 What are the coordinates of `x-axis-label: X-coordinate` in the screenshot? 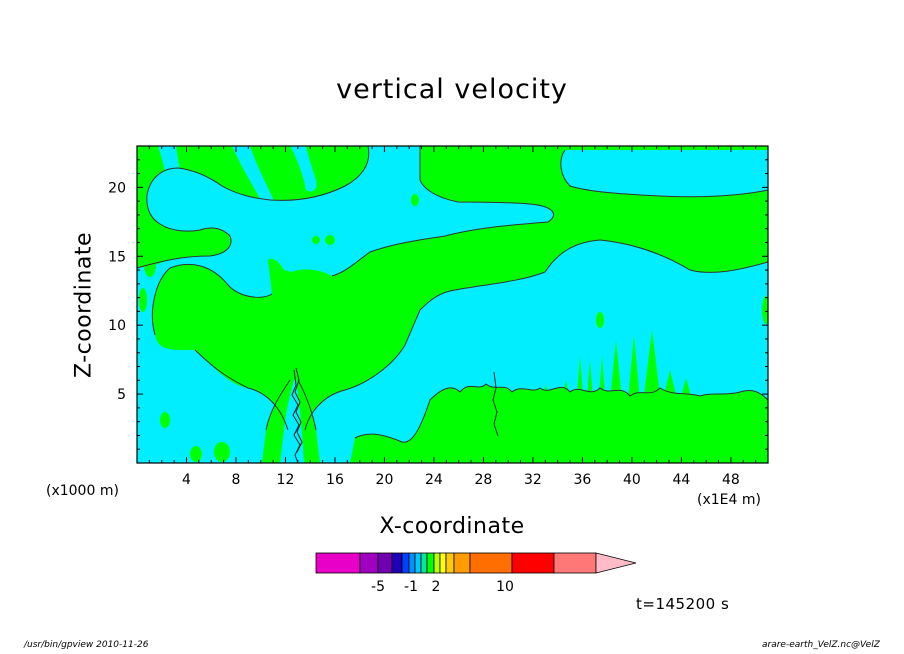 It's located at (452, 526).